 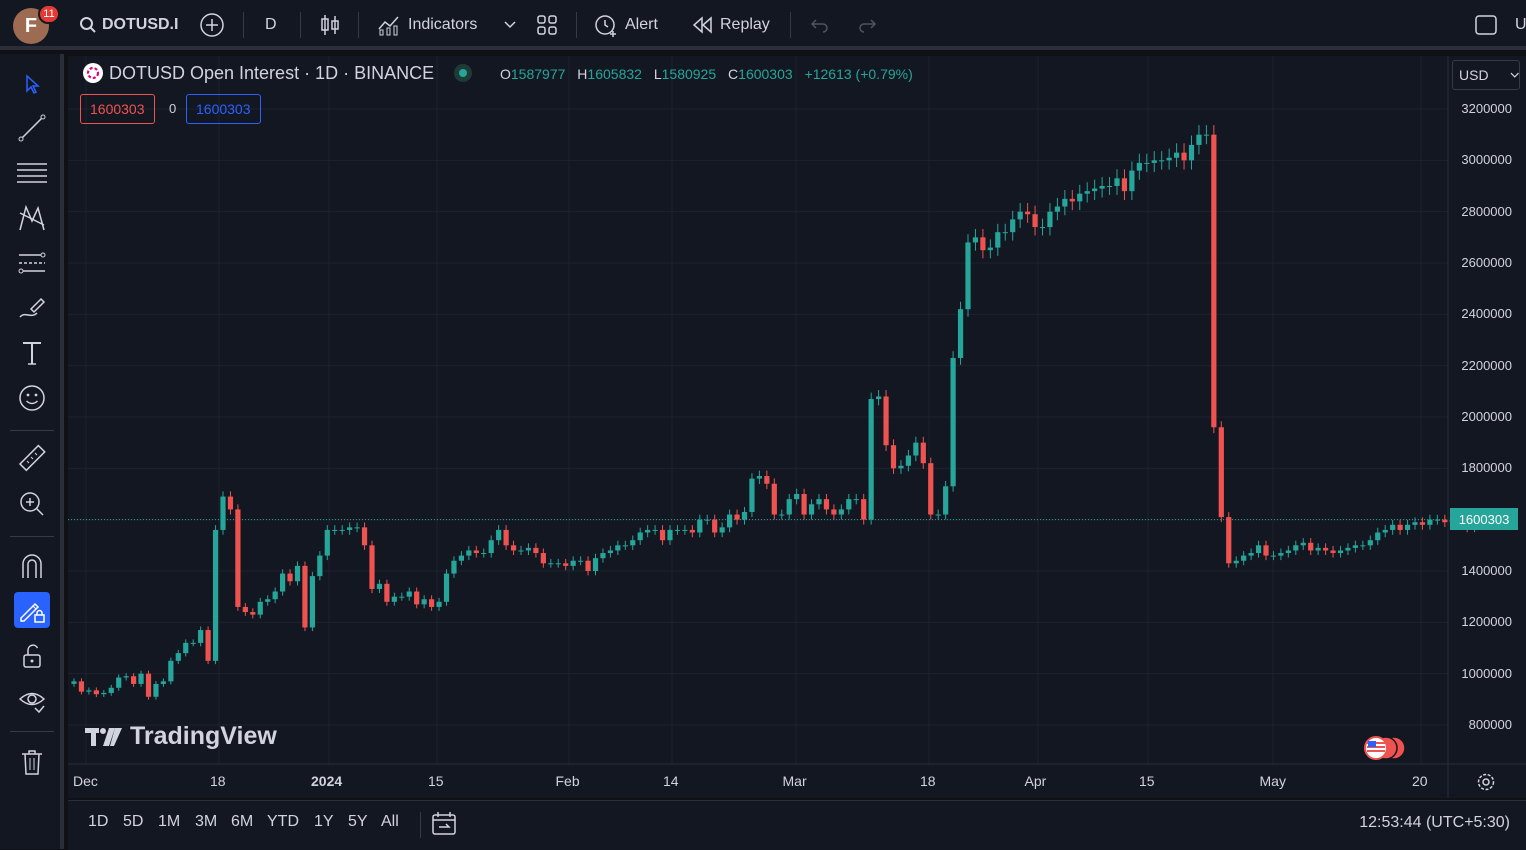 What do you see at coordinates (277, 73) in the screenshot?
I see `chart-legend-title: DOTUSD Open Interest · 1D · BINANCE` at bounding box center [277, 73].